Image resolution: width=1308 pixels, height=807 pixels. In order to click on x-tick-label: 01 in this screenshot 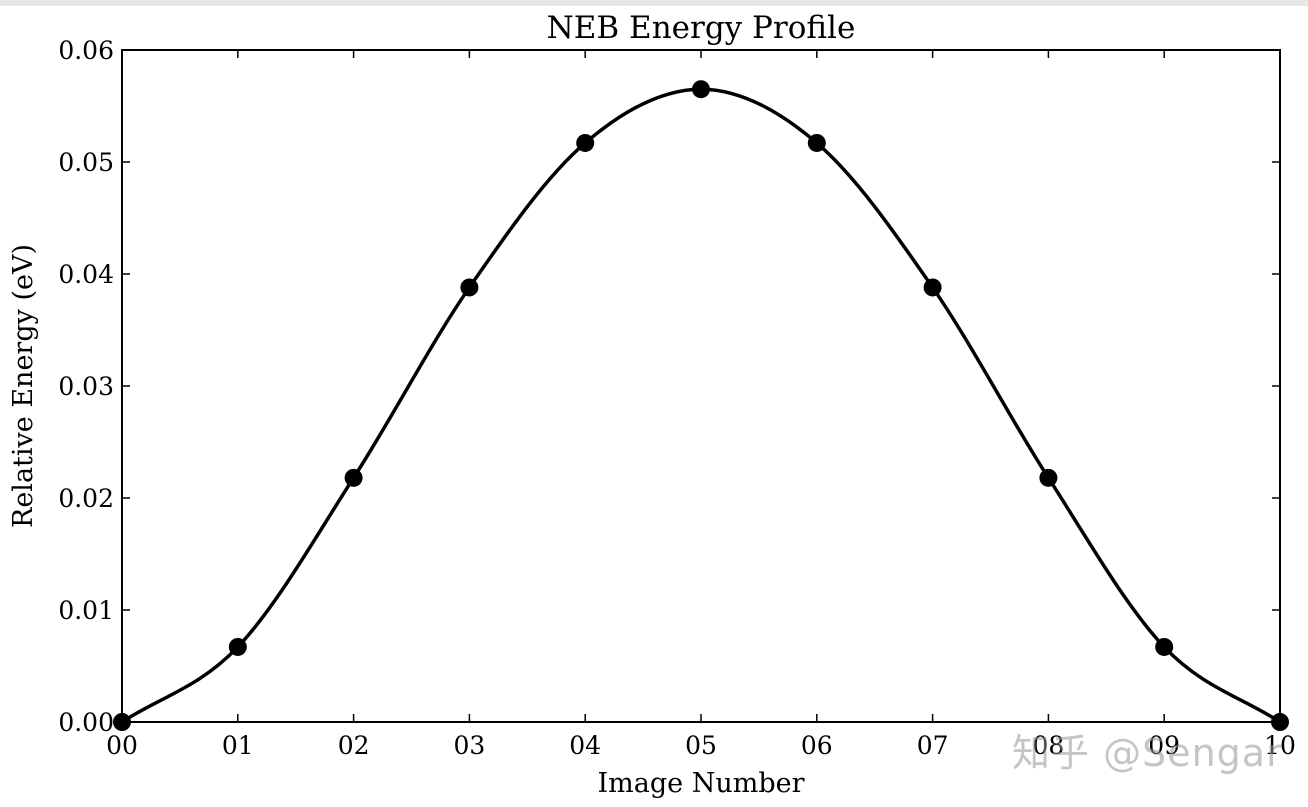, I will do `click(238, 745)`.